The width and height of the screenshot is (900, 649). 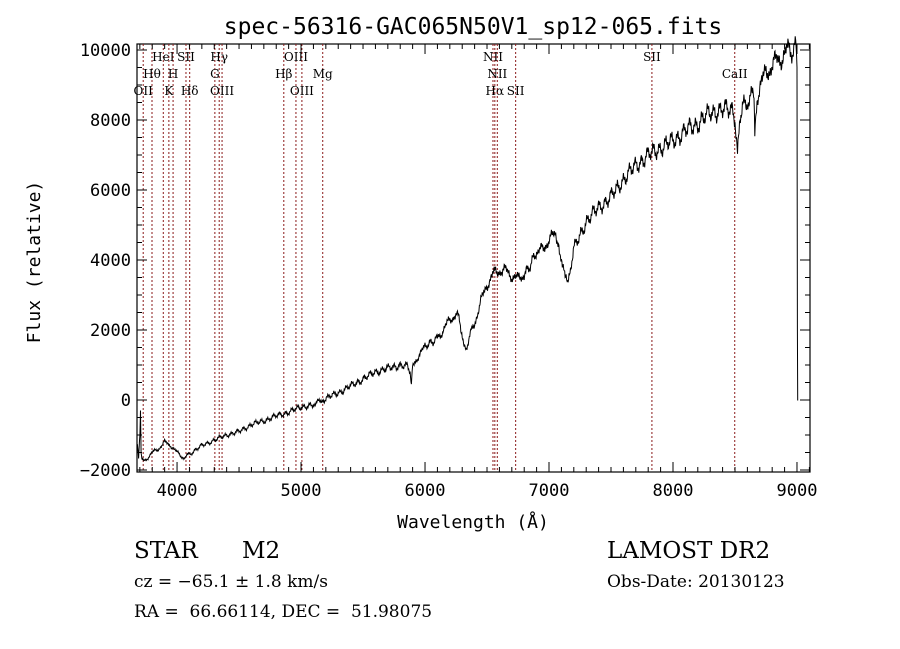 I want to click on line-marker-label: G, so click(x=215, y=74).